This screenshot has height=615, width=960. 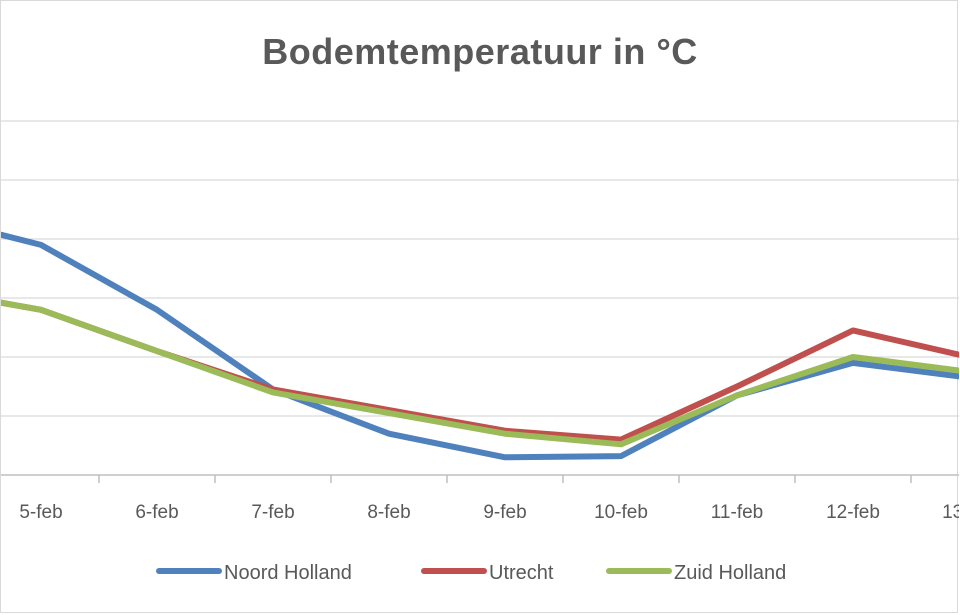 What do you see at coordinates (621, 512) in the screenshot?
I see `x-tick-label: 10-feb` at bounding box center [621, 512].